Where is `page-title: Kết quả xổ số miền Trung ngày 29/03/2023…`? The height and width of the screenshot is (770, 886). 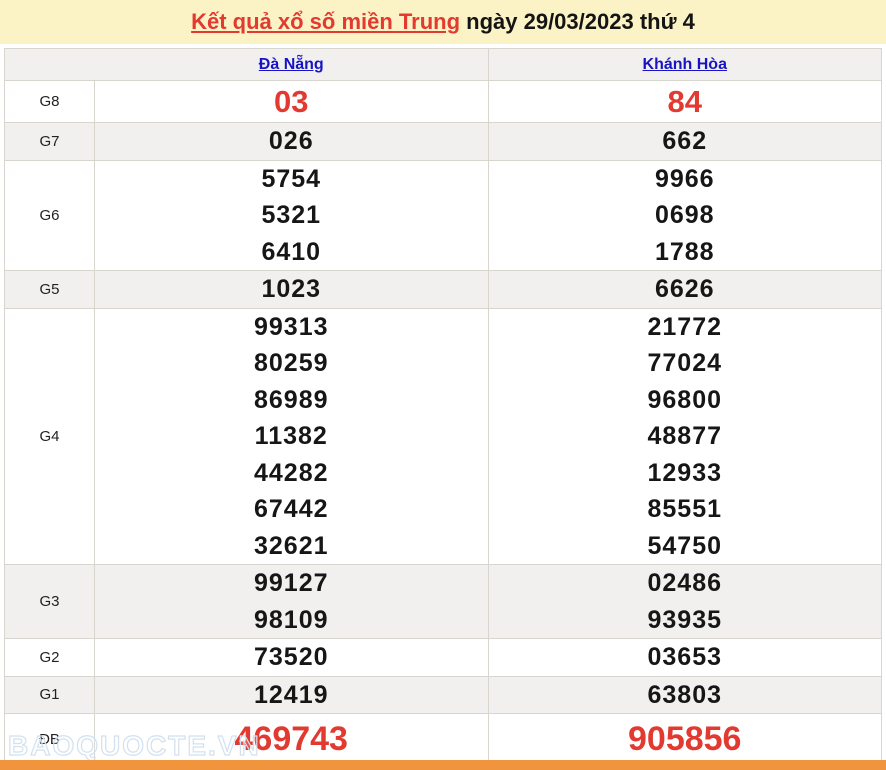
page-title: Kết quả xổ số miền Trung ngày 29/03/2023… is located at coordinates (443, 22).